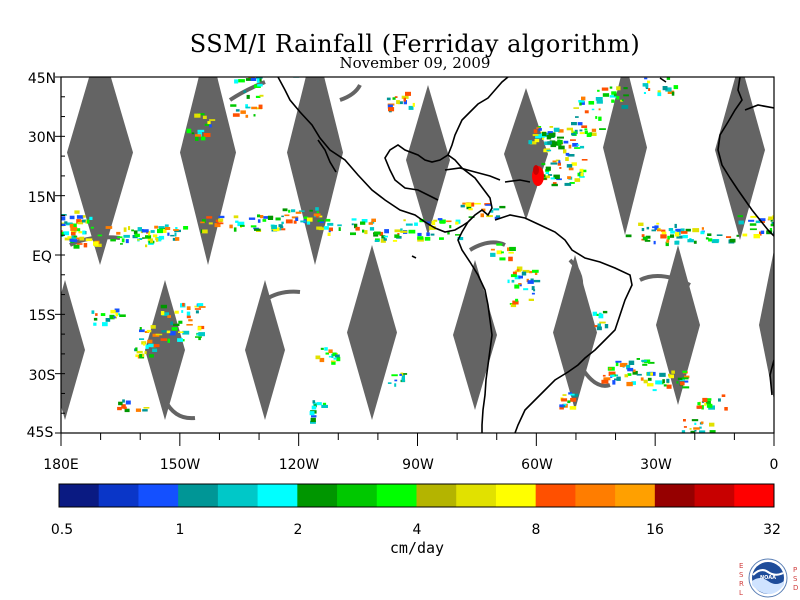 This screenshot has height=600, width=800. What do you see at coordinates (795, 579) in the screenshot?
I see `logo-right-letter-s: S` at bounding box center [795, 579].